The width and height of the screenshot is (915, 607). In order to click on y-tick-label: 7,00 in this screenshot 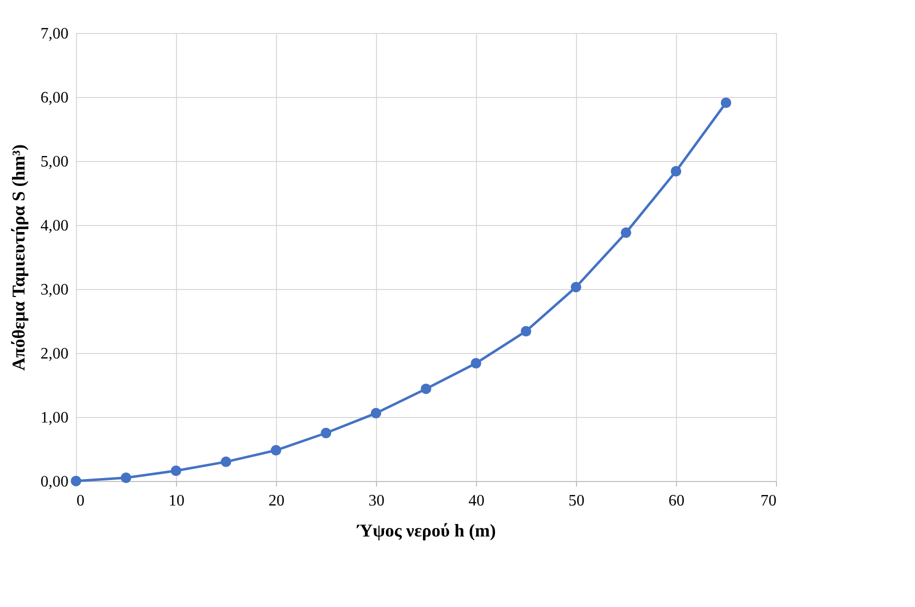, I will do `click(54, 34)`.